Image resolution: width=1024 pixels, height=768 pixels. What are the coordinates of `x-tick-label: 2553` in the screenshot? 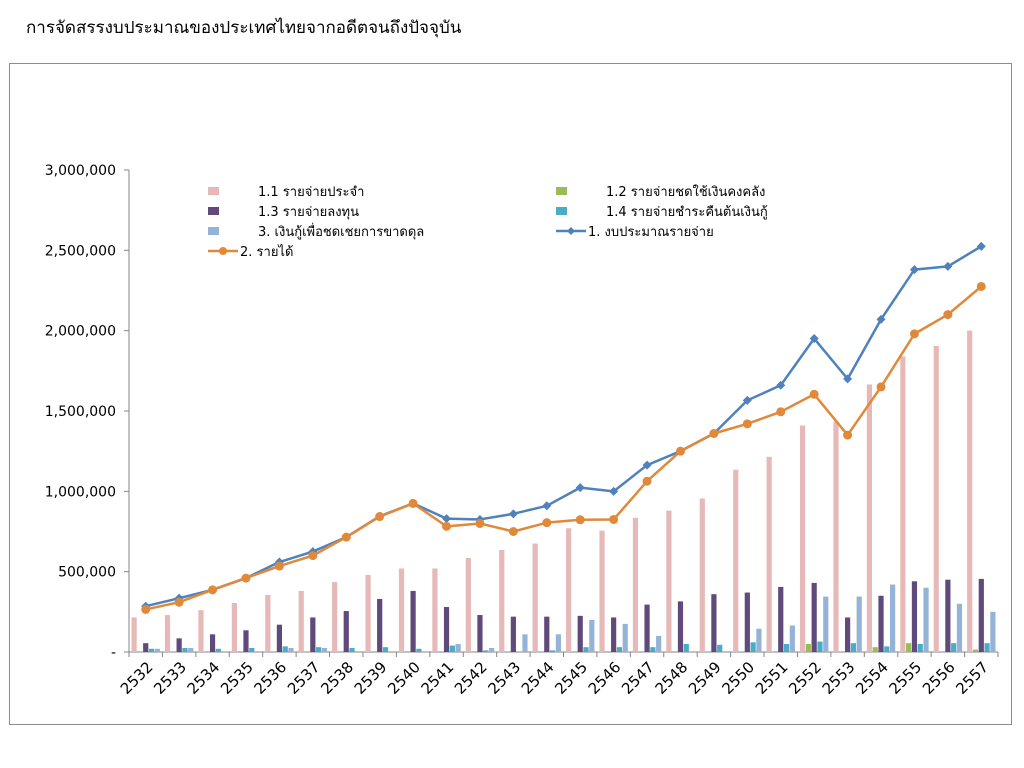 It's located at (839, 678).